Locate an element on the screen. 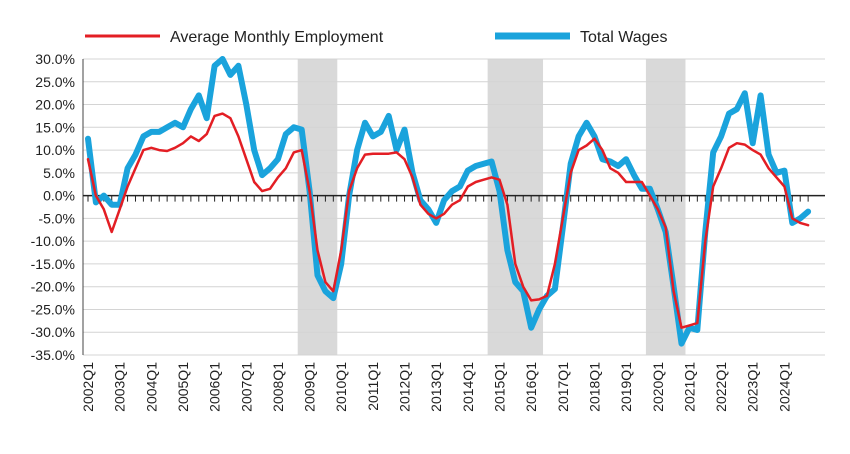 This screenshot has height=454, width=850. legend-label-employment: Average Monthly Employment is located at coordinates (277, 37).